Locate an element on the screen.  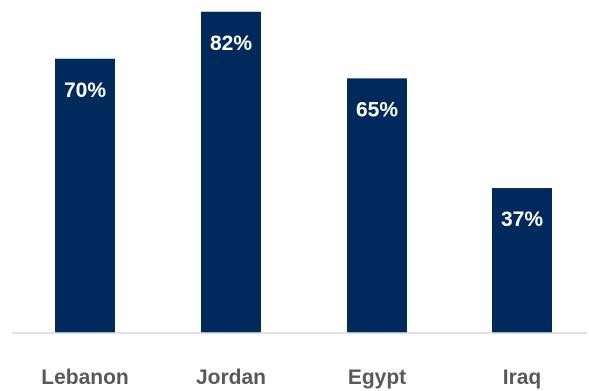
value-label-egypt: 65% is located at coordinates (377, 109).